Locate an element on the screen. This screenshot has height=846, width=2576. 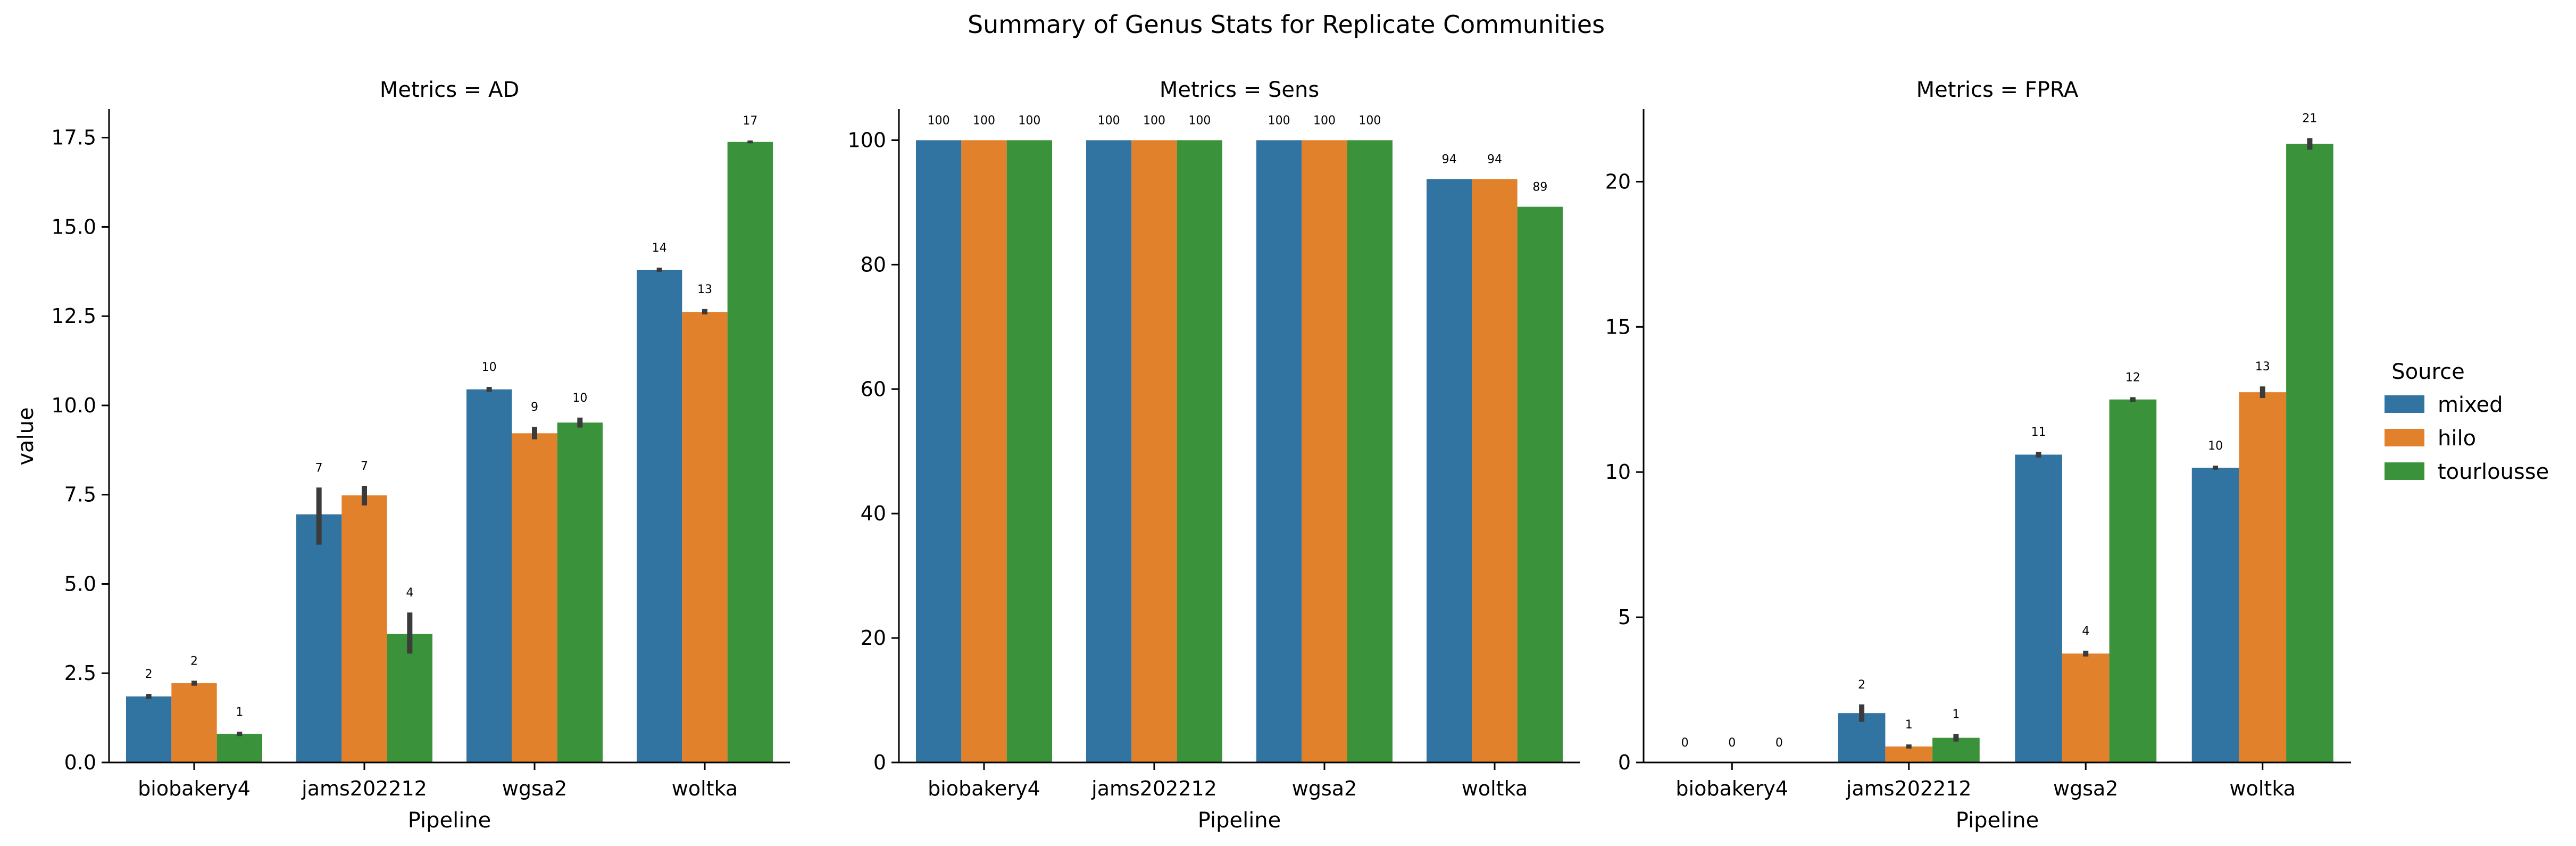
legend-items: mixed hilo tourlousse is located at coordinates (2467, 438).